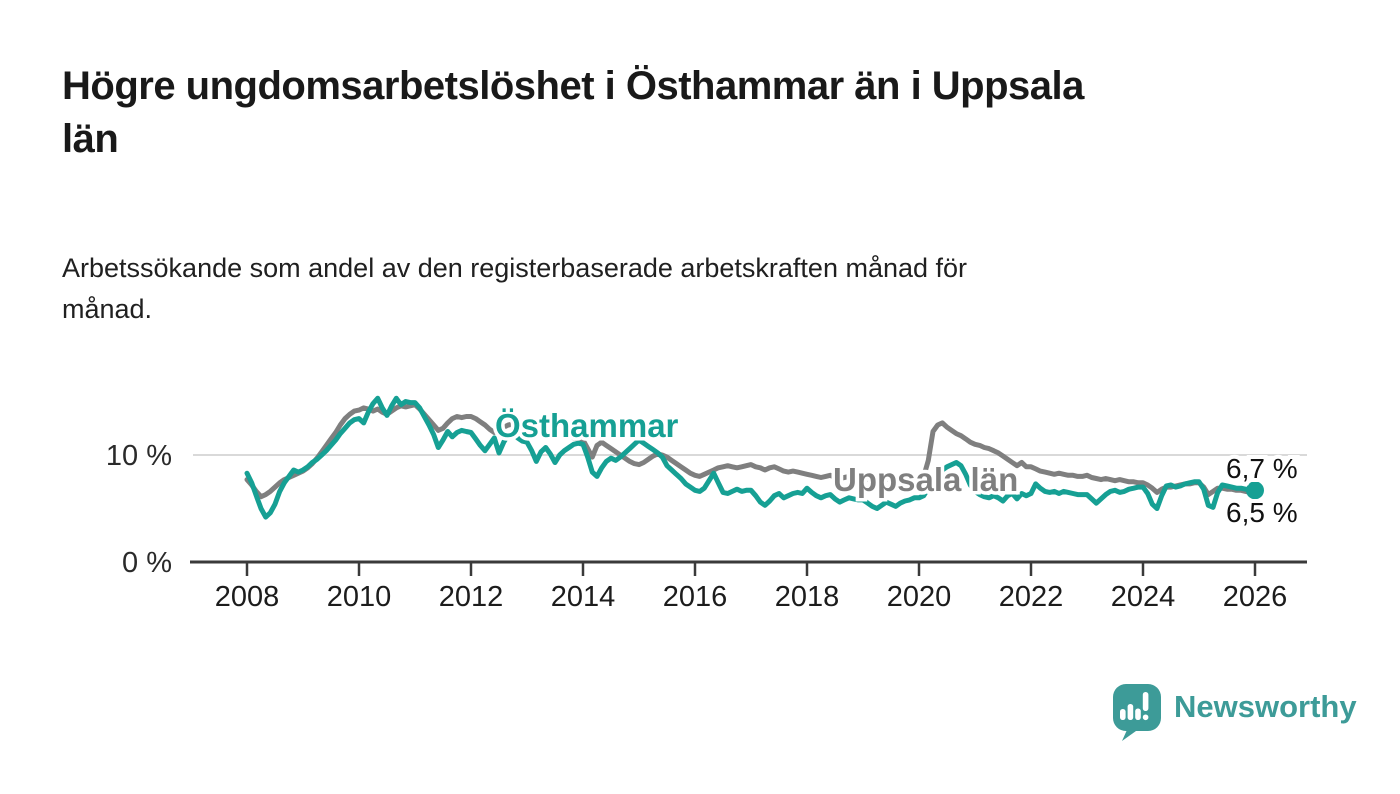 The width and height of the screenshot is (1400, 794). What do you see at coordinates (1143, 597) in the screenshot?
I see `x-tick-label-2024: 2024` at bounding box center [1143, 597].